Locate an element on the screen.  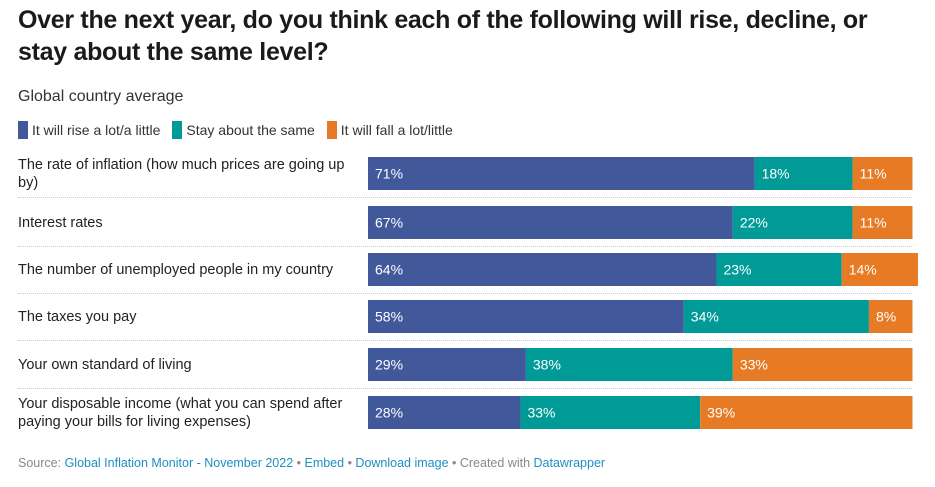
legend-swatch-rise is located at coordinates (23, 130).